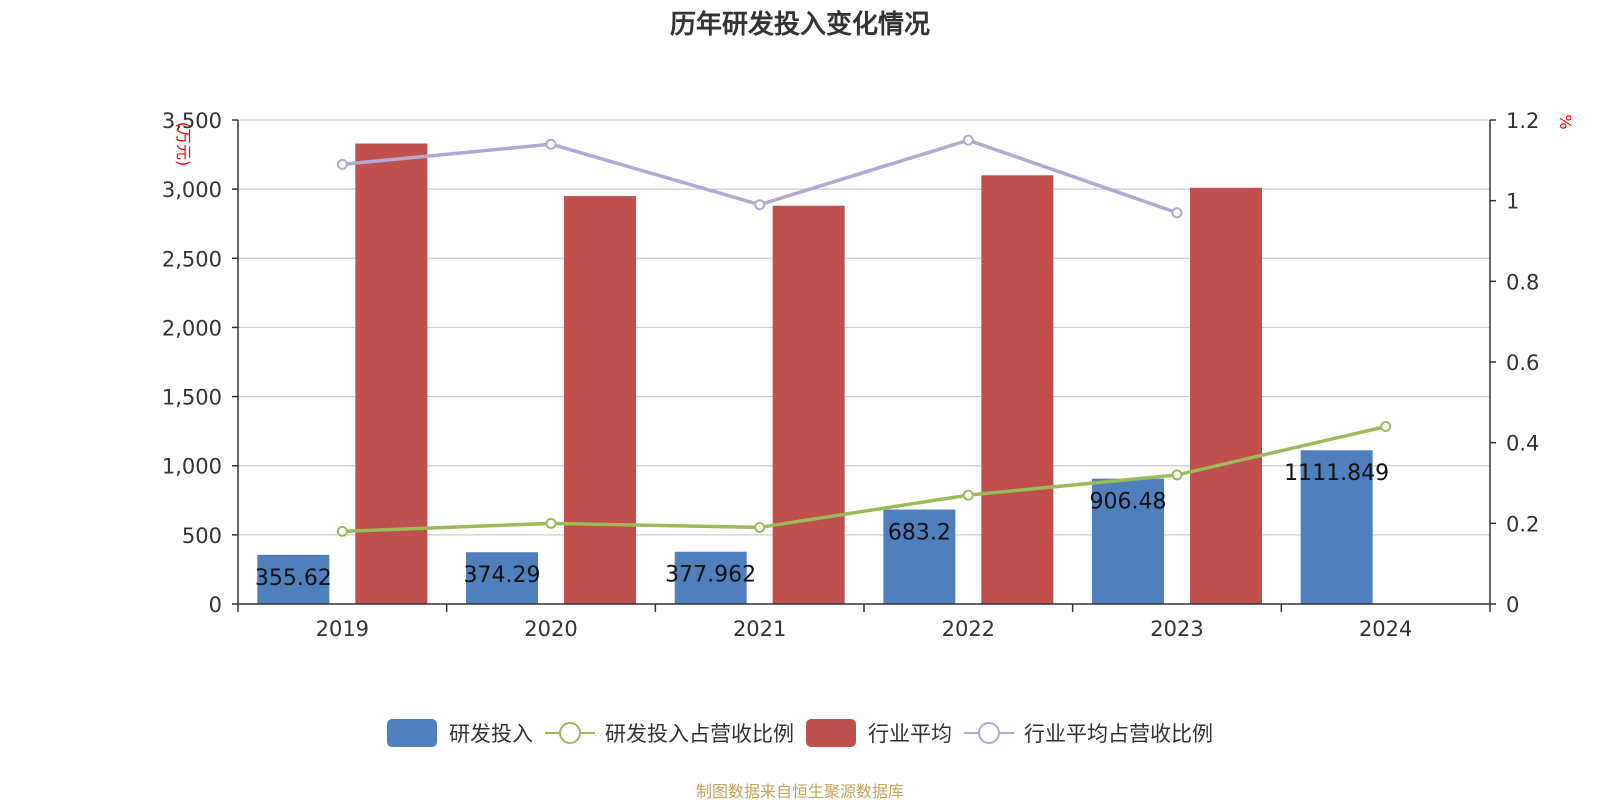 Image resolution: width=1600 pixels, height=802 pixels. I want to click on y-left-tick-label: 0, so click(215, 605).